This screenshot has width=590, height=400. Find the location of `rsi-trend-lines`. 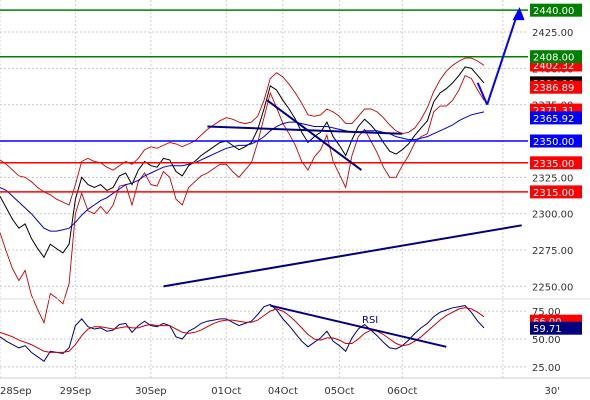

rsi-trend-lines is located at coordinates (358, 326).